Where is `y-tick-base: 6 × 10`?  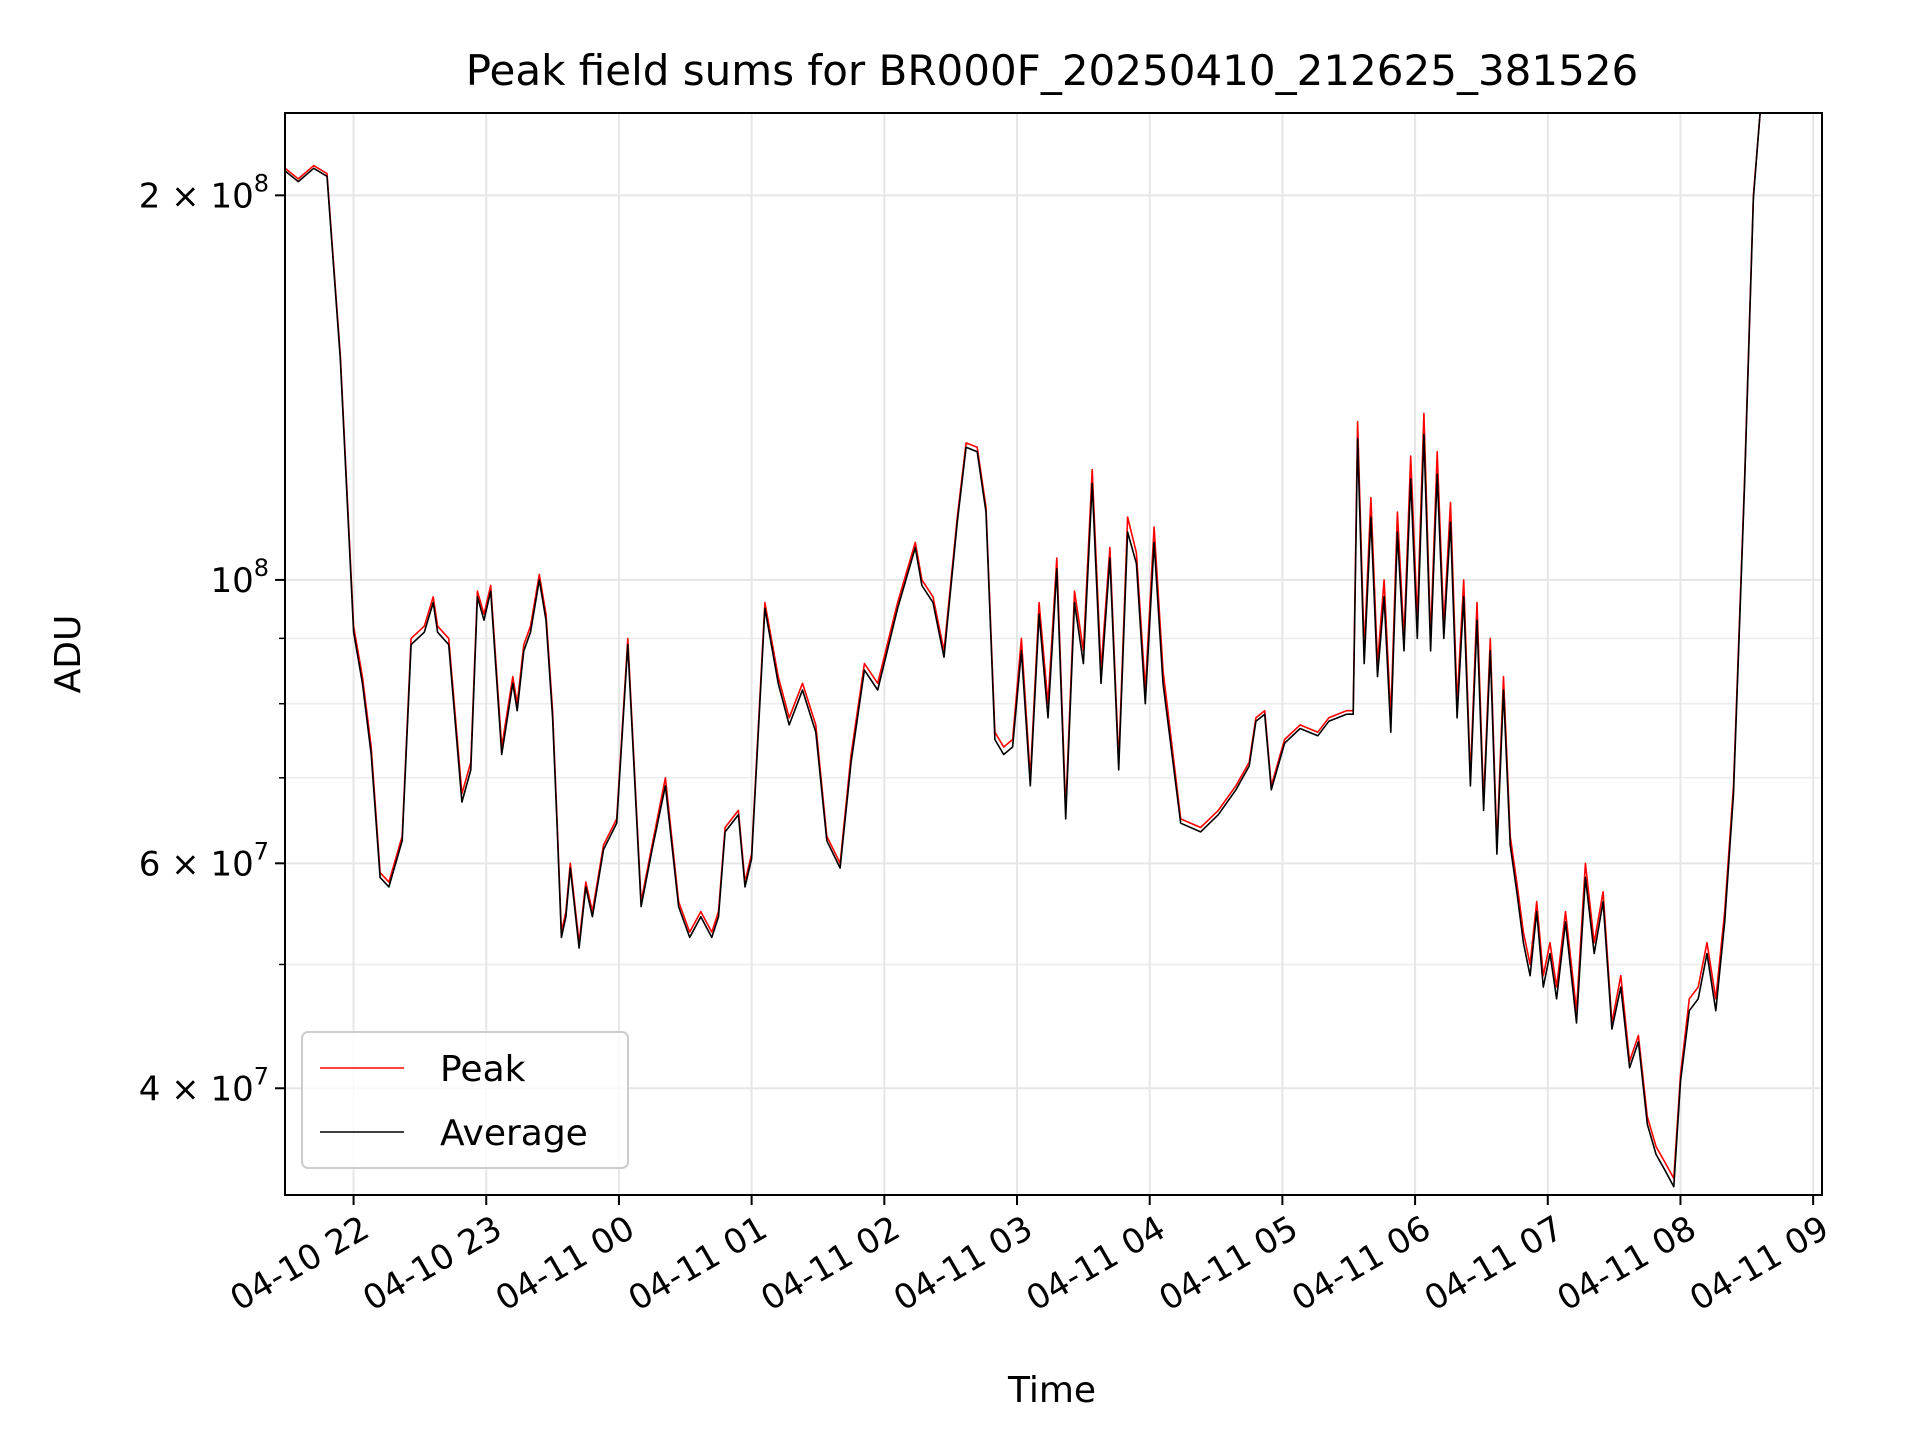 y-tick-base: 6 × 10 is located at coordinates (196, 864).